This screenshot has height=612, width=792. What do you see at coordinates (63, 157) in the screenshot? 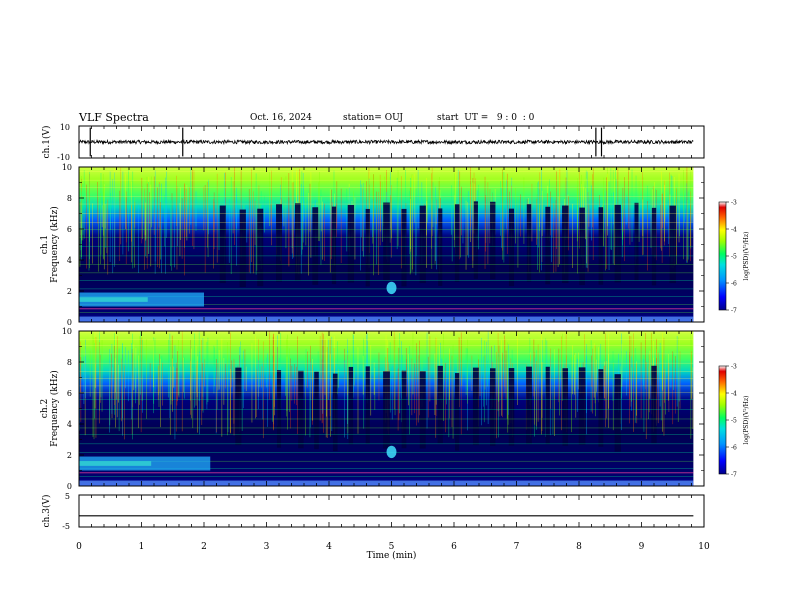
I see `ch1-ytick-label: -10` at bounding box center [63, 157].